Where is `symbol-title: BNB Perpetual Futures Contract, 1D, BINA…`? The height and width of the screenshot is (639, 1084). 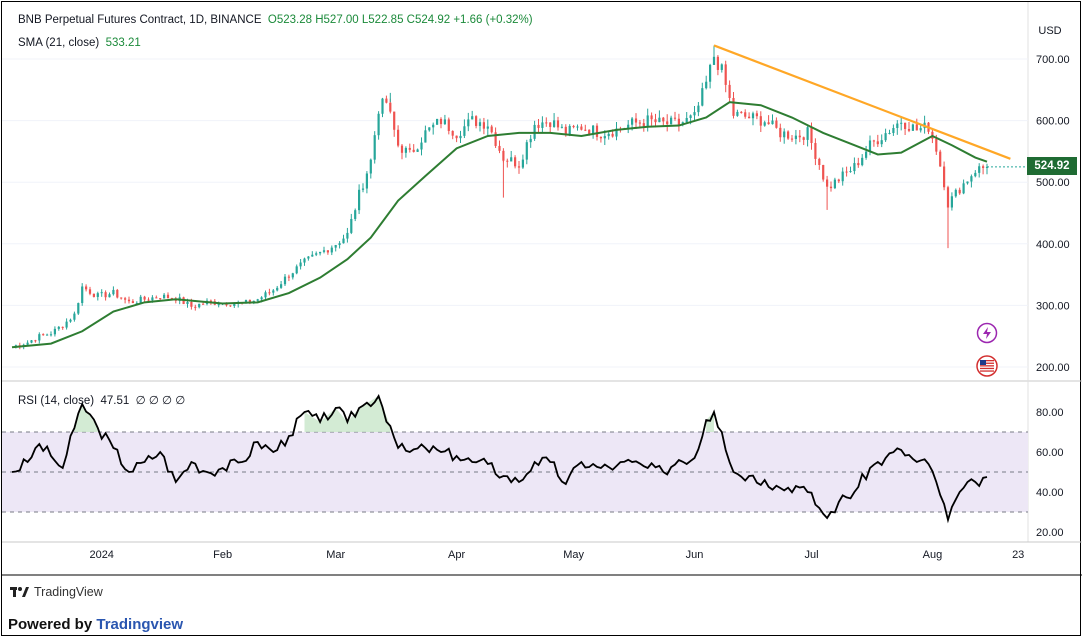 symbol-title: BNB Perpetual Futures Contract, 1D, BINA… is located at coordinates (140, 20).